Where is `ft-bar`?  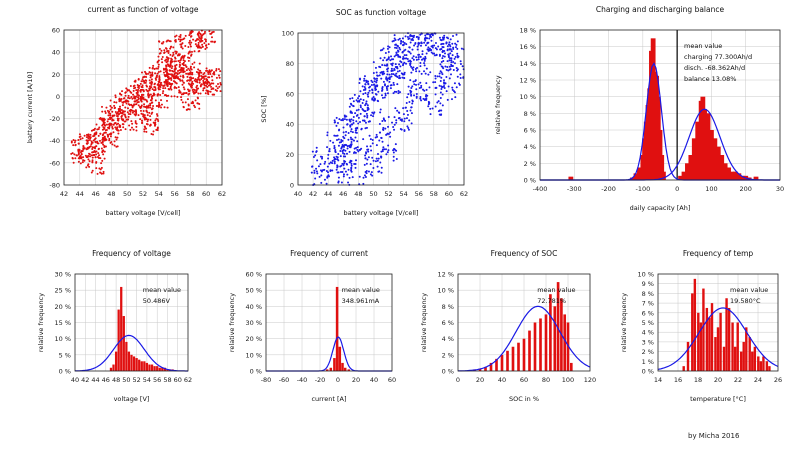 ft-bar is located at coordinates (709, 344).